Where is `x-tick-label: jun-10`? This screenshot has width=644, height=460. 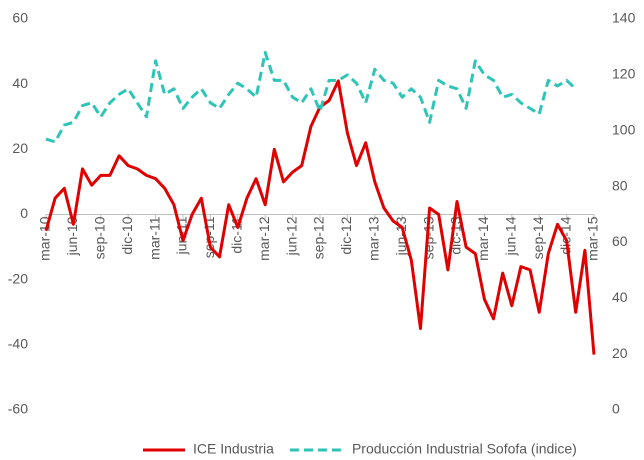 x-tick-label: jun-10 is located at coordinates (72, 236).